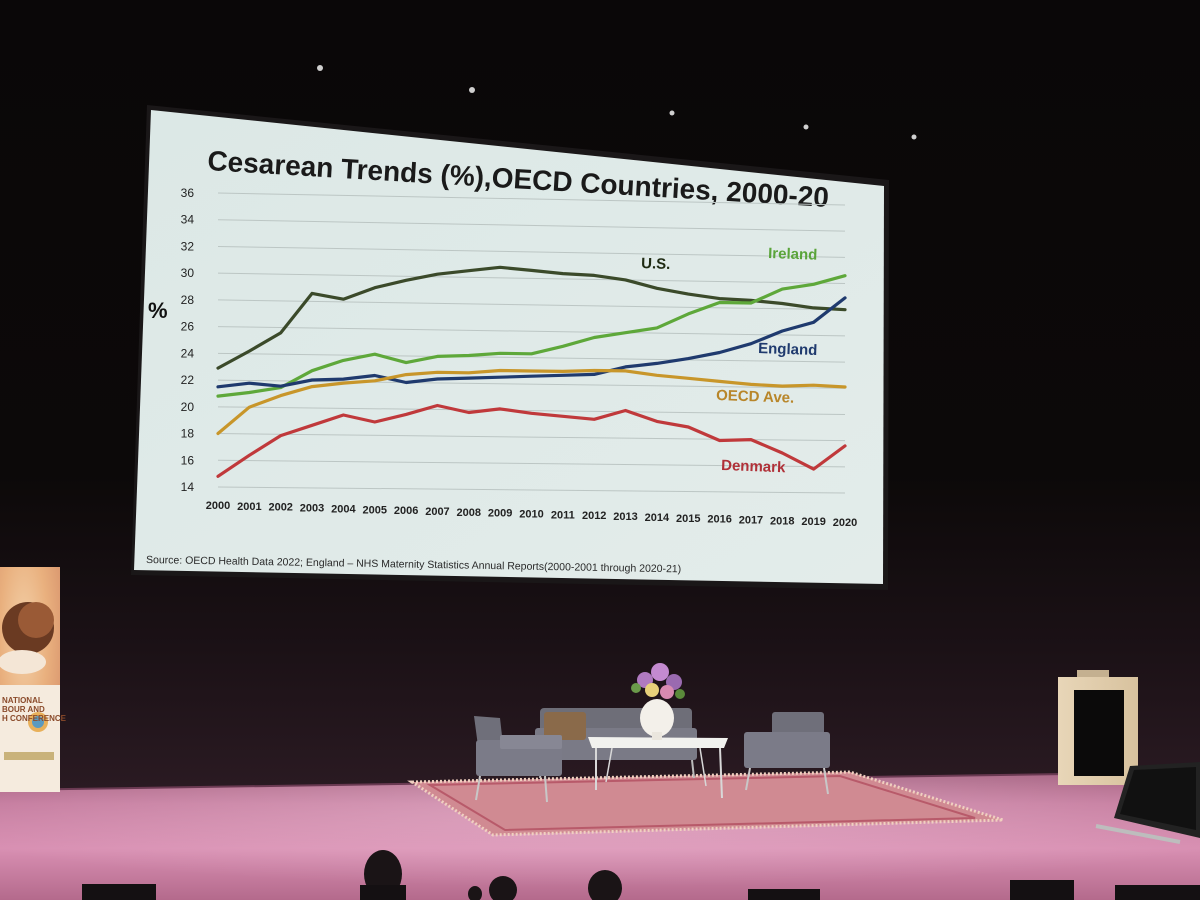 This screenshot has width=1200, height=900. What do you see at coordinates (793, 254) in the screenshot?
I see `series-label: Ireland` at bounding box center [793, 254].